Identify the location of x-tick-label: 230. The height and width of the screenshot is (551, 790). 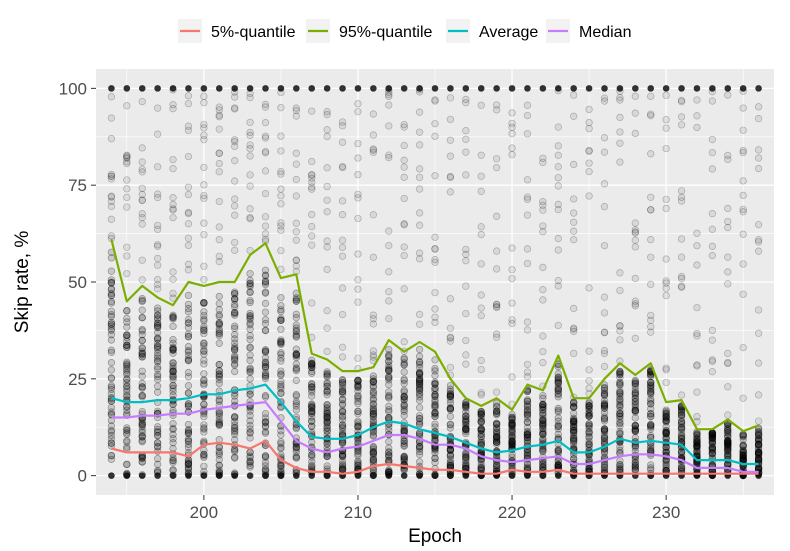
(666, 512).